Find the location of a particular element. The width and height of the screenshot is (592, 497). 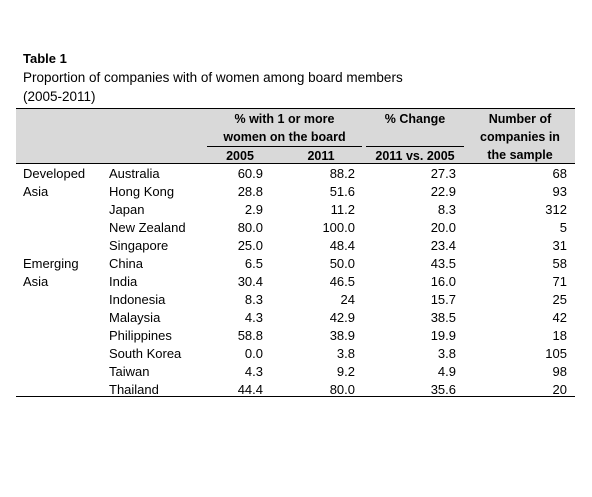

value-2011-cell: 11.2 is located at coordinates (342, 209).